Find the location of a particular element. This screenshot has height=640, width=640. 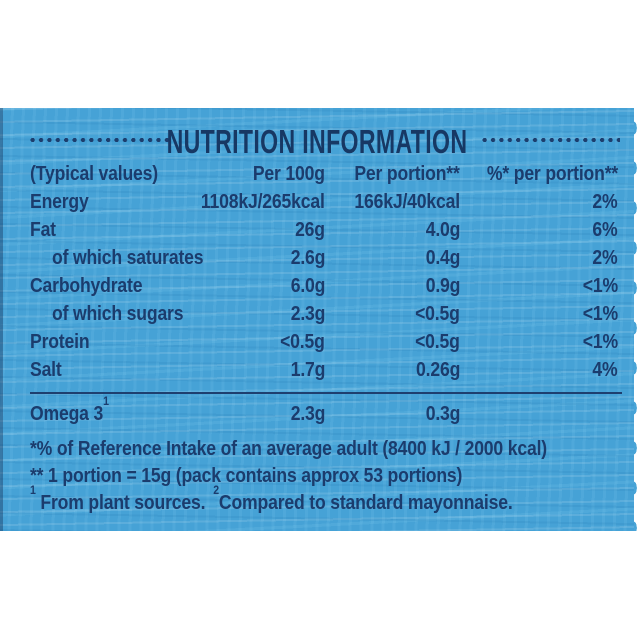

header-typical-values: (Typical values) is located at coordinates (94, 174).